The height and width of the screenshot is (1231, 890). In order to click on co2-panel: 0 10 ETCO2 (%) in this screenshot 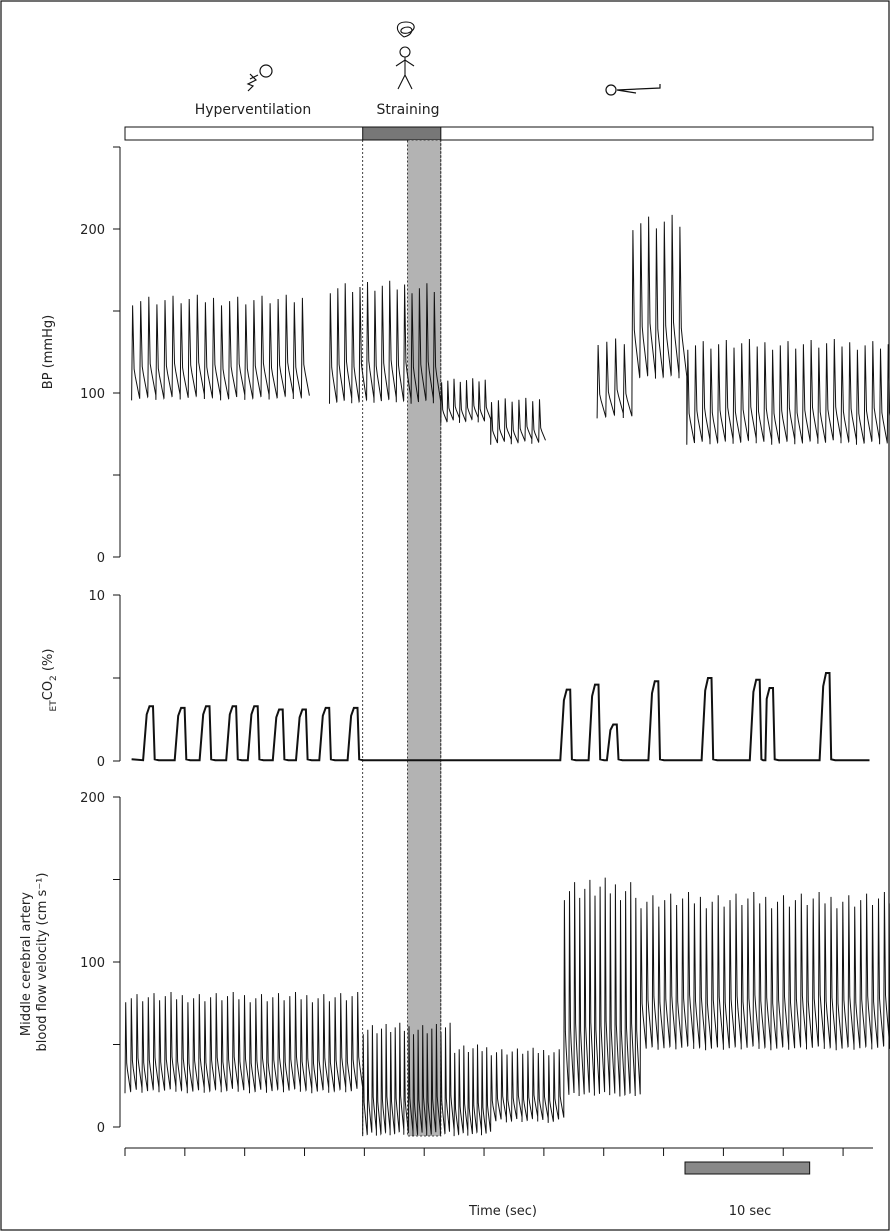, I will do `click(455, 679)`.